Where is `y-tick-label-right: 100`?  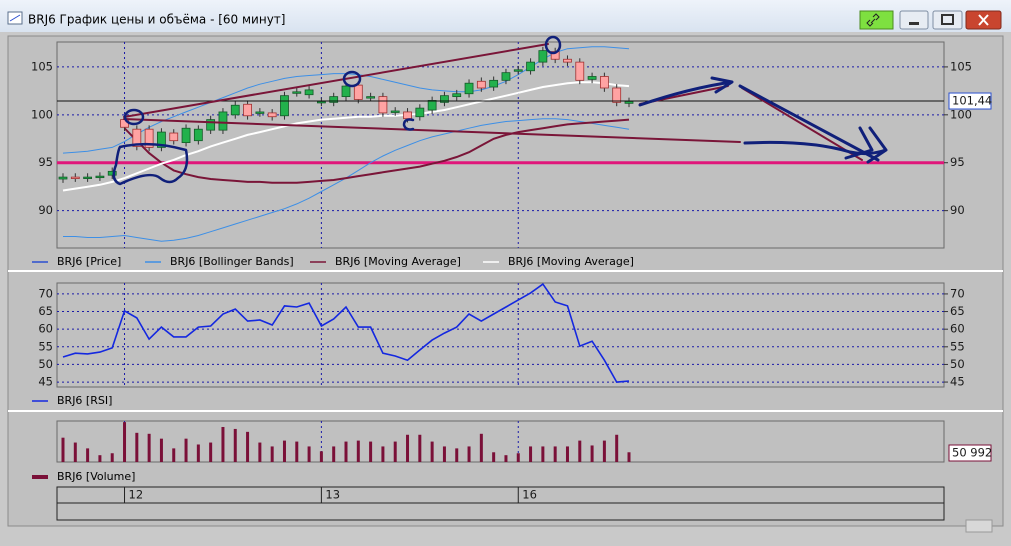 y-tick-label-right: 100 is located at coordinates (961, 114).